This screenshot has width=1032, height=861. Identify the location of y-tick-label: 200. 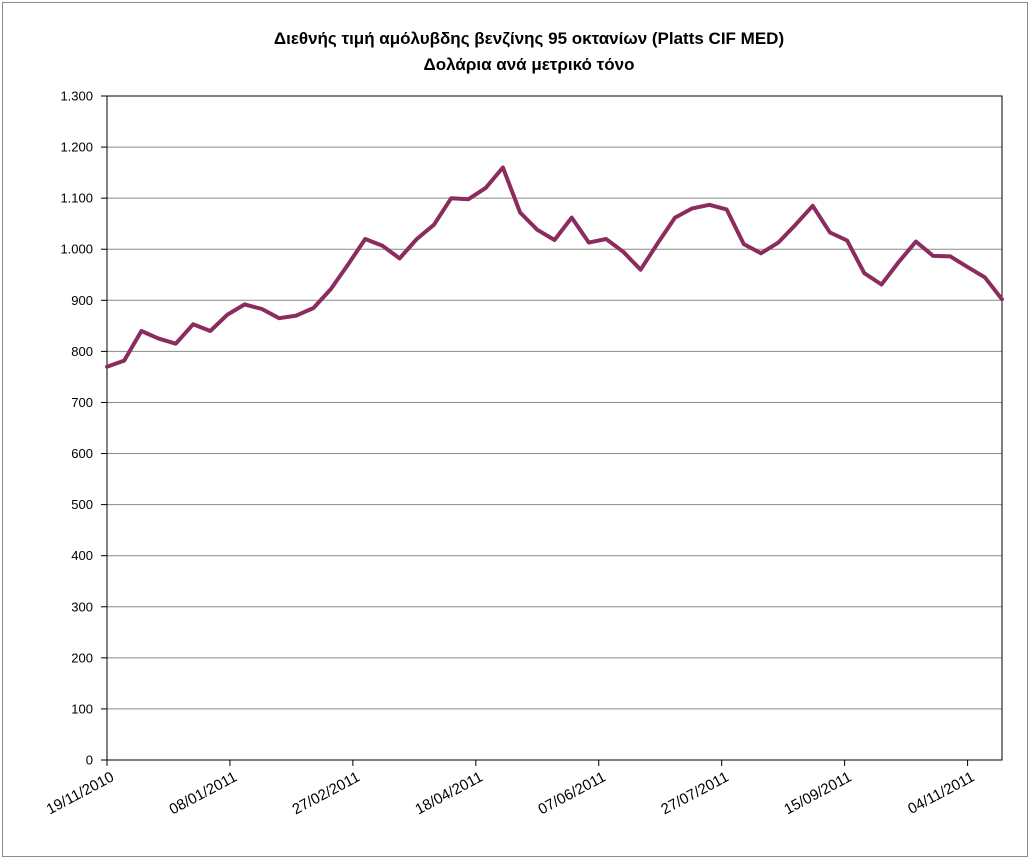
(82, 657).